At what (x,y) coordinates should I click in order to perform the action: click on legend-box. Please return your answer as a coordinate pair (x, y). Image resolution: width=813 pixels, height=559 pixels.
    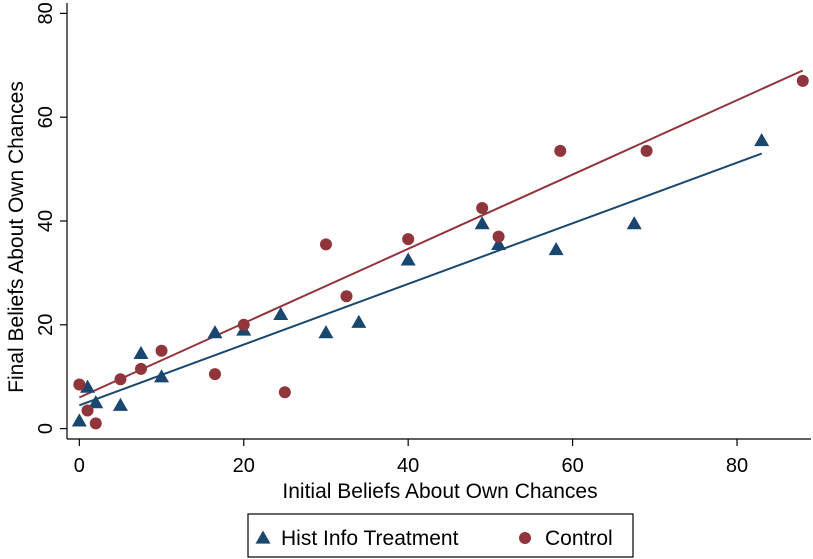
    Looking at the image, I should click on (440, 535).